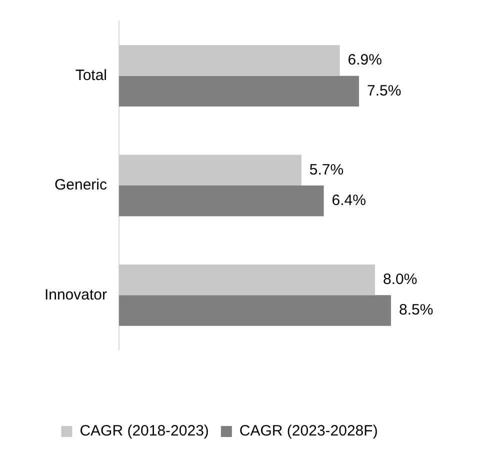 The image size is (489, 455). What do you see at coordinates (91, 75) in the screenshot?
I see `y-tick-label: Total` at bounding box center [91, 75].